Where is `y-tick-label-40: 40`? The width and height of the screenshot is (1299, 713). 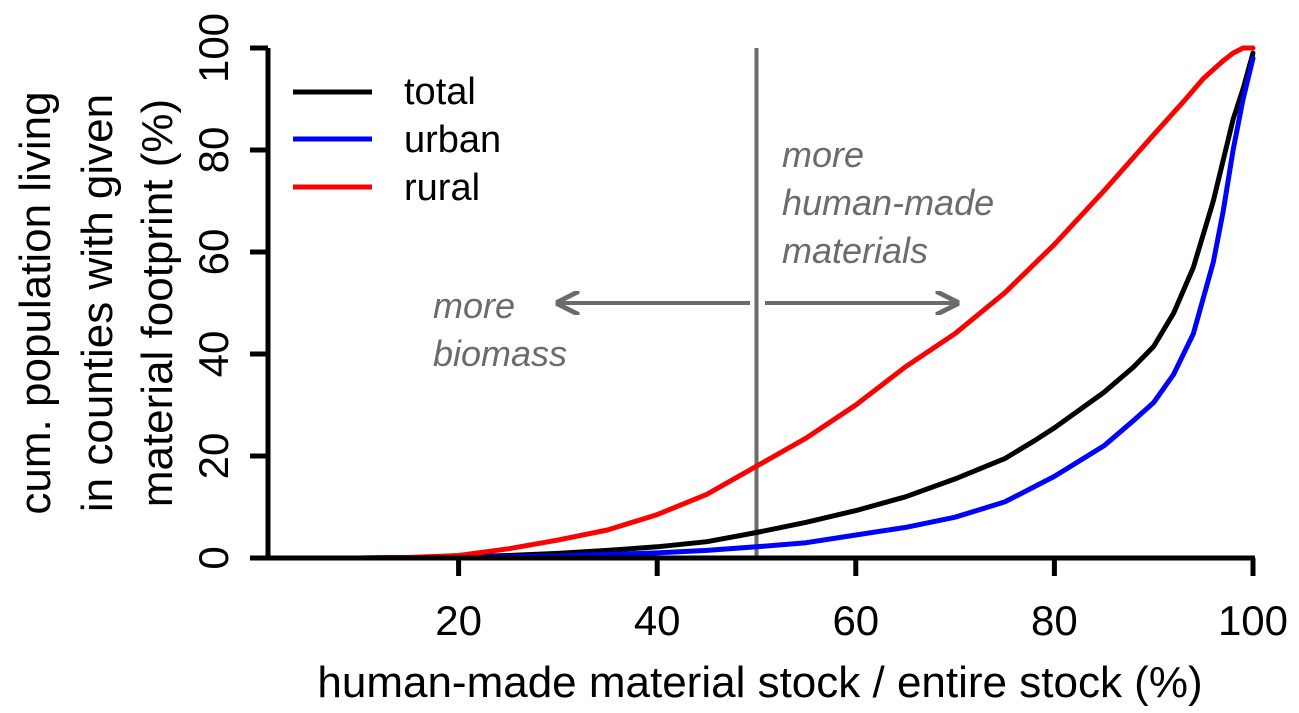 y-tick-label-40: 40 is located at coordinates (213, 354).